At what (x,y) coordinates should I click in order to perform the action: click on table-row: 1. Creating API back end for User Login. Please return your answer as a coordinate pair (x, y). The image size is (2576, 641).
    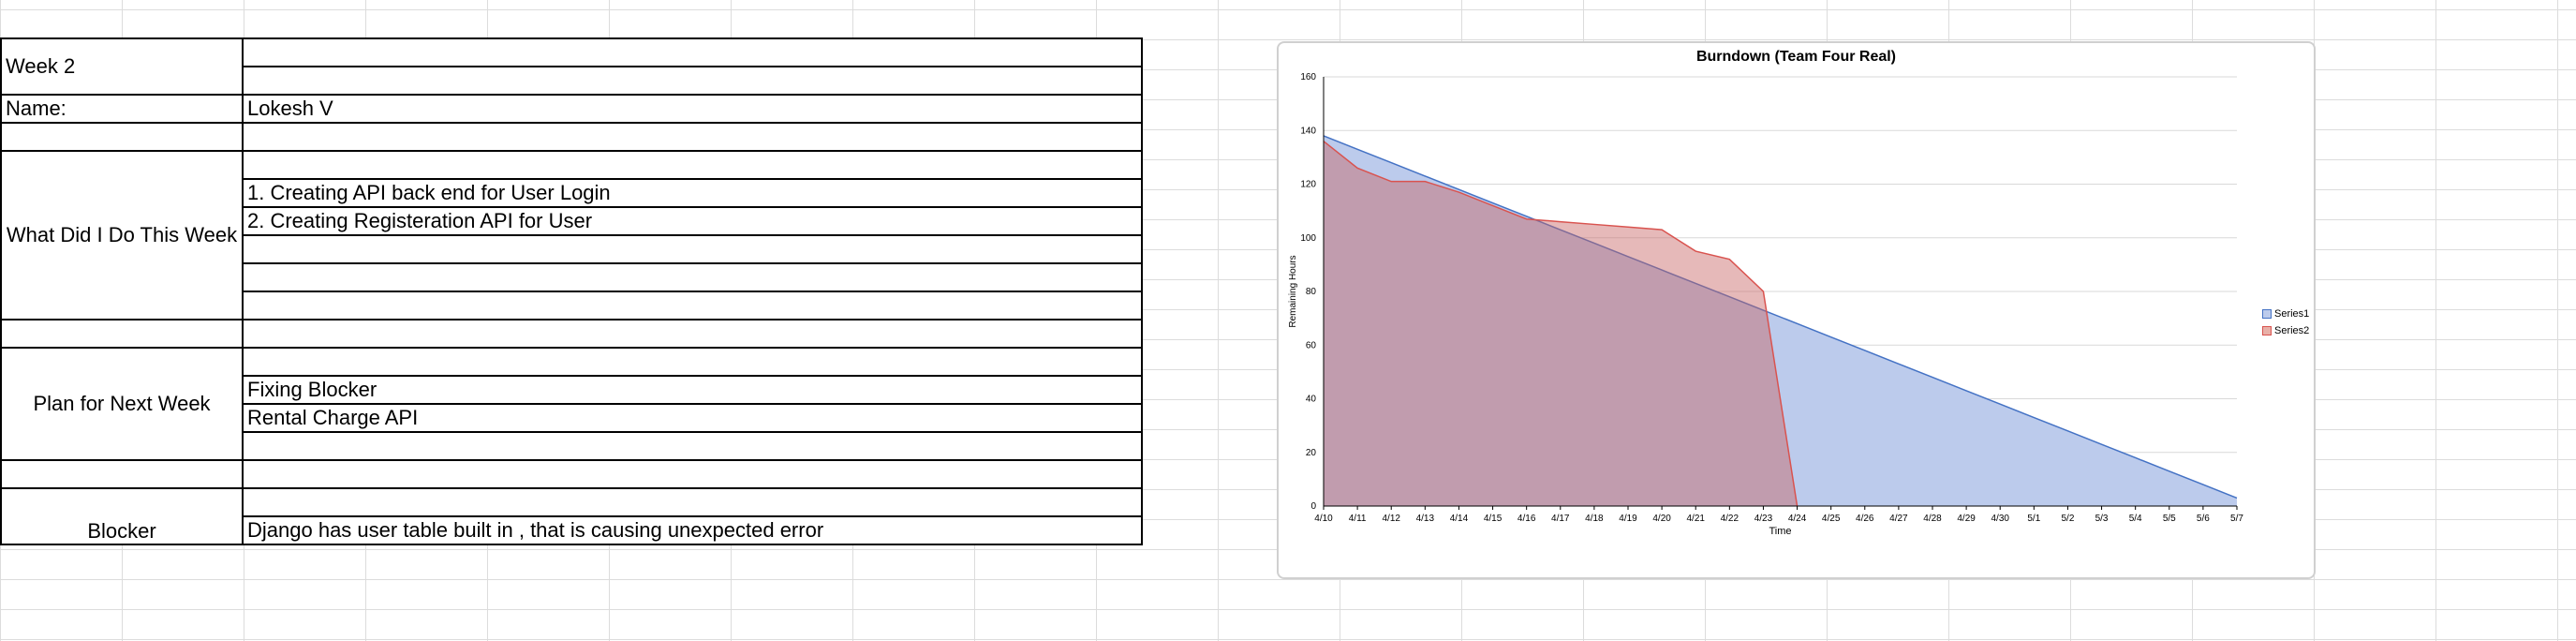
    Looking at the image, I should click on (572, 193).